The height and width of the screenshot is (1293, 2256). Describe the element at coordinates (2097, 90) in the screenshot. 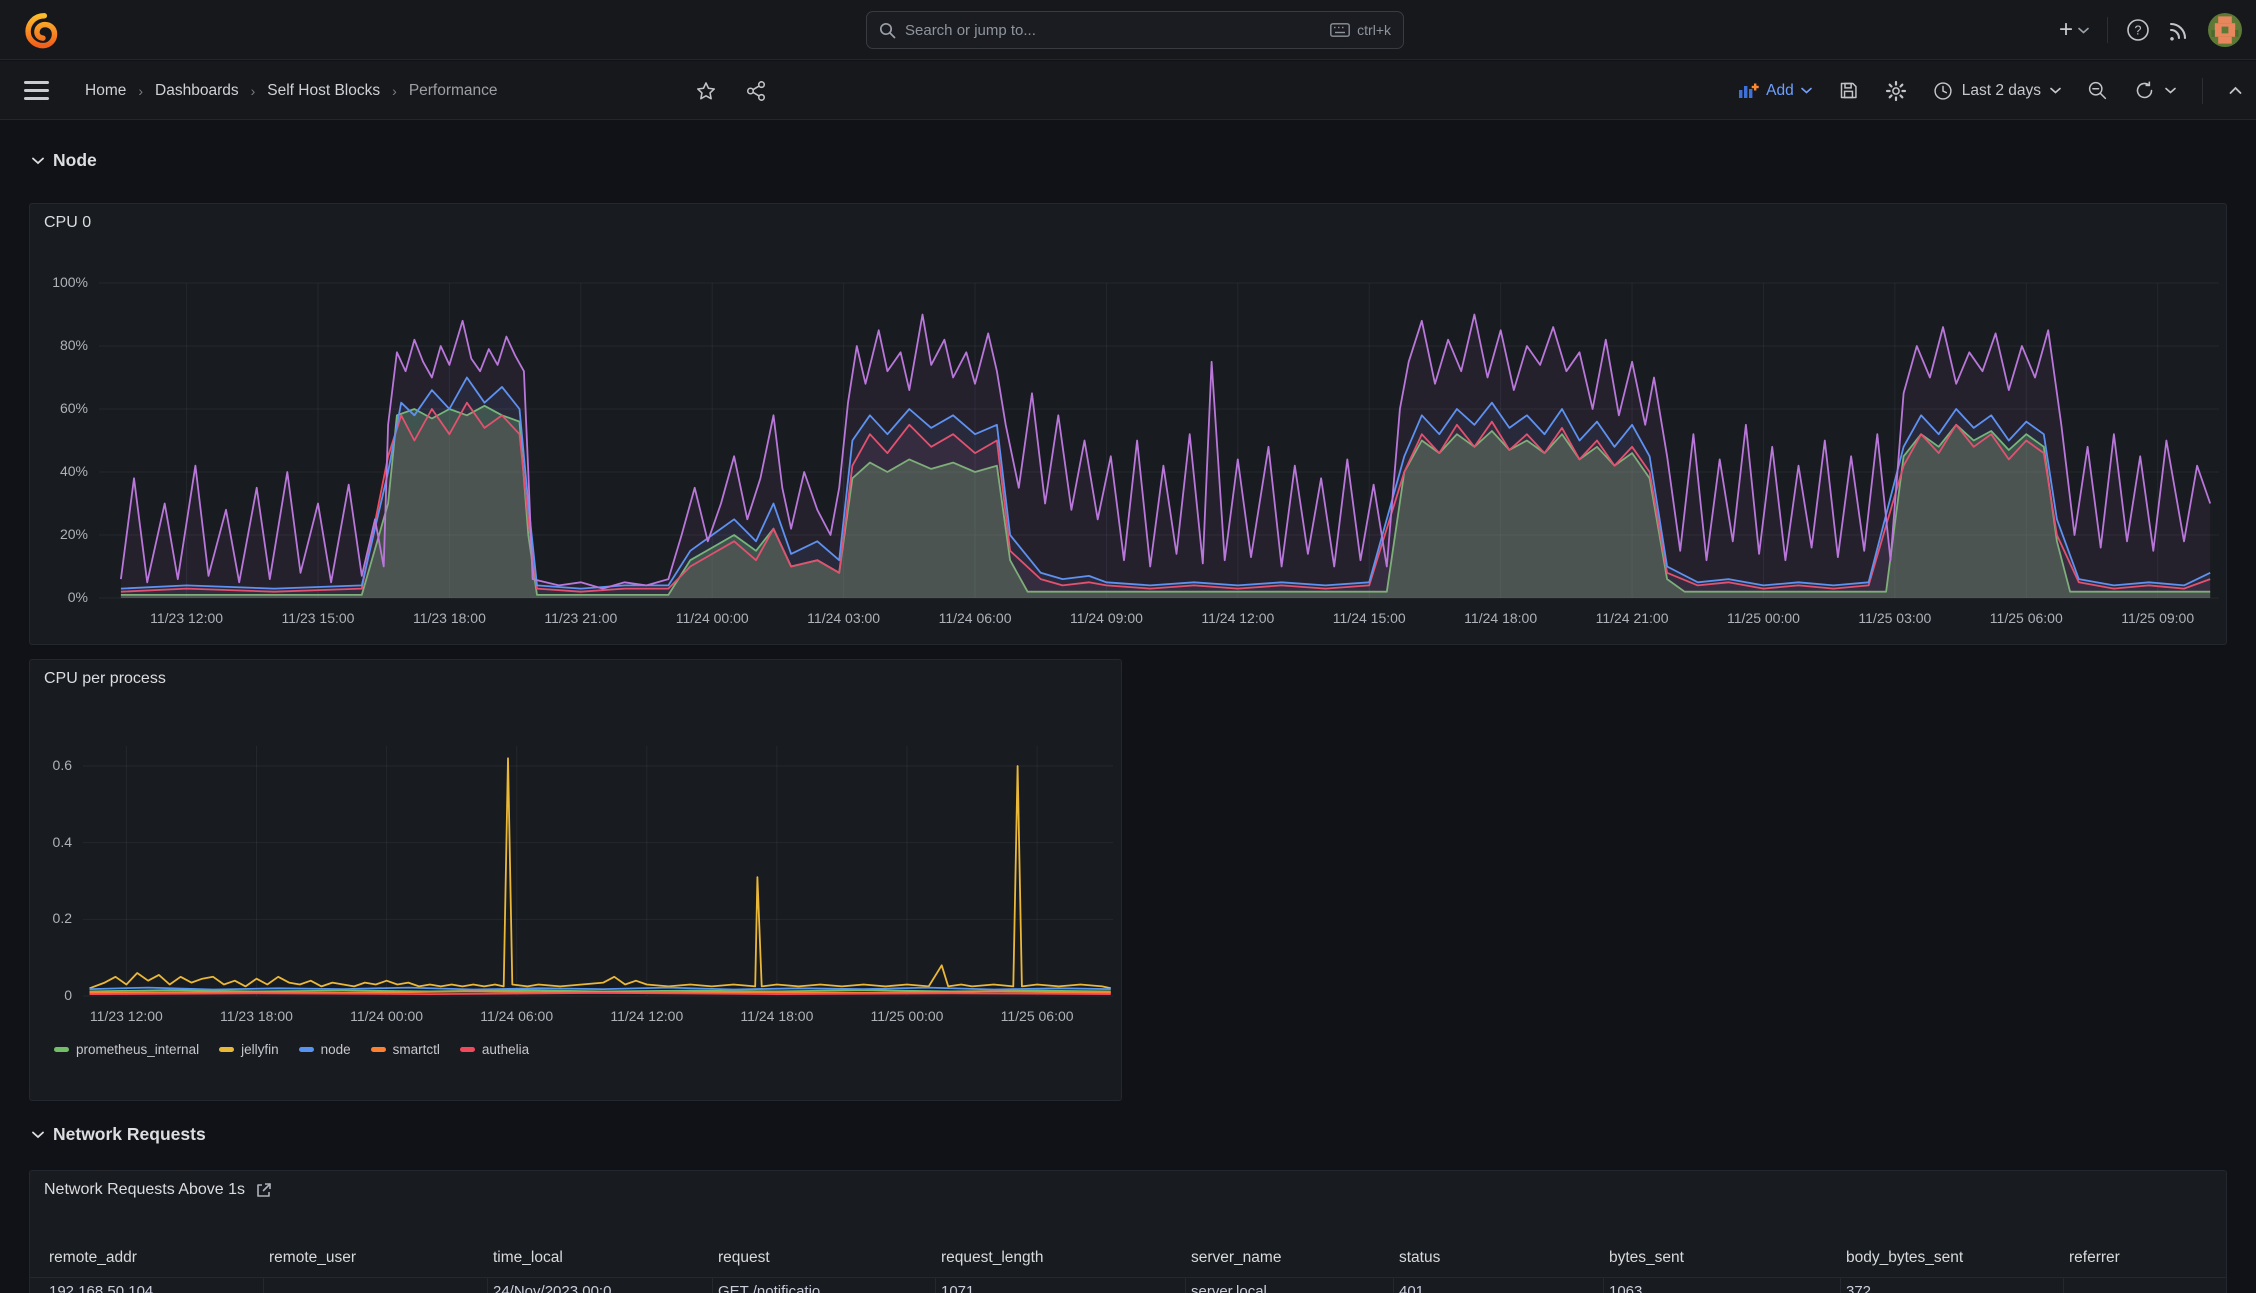

I see `zoom-out-button` at that location.